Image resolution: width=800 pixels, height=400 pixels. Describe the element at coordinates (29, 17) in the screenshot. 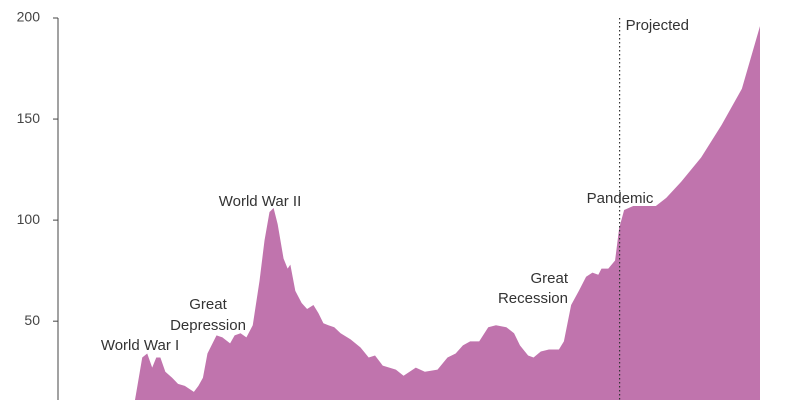

I see `y-tick-label: 200` at that location.